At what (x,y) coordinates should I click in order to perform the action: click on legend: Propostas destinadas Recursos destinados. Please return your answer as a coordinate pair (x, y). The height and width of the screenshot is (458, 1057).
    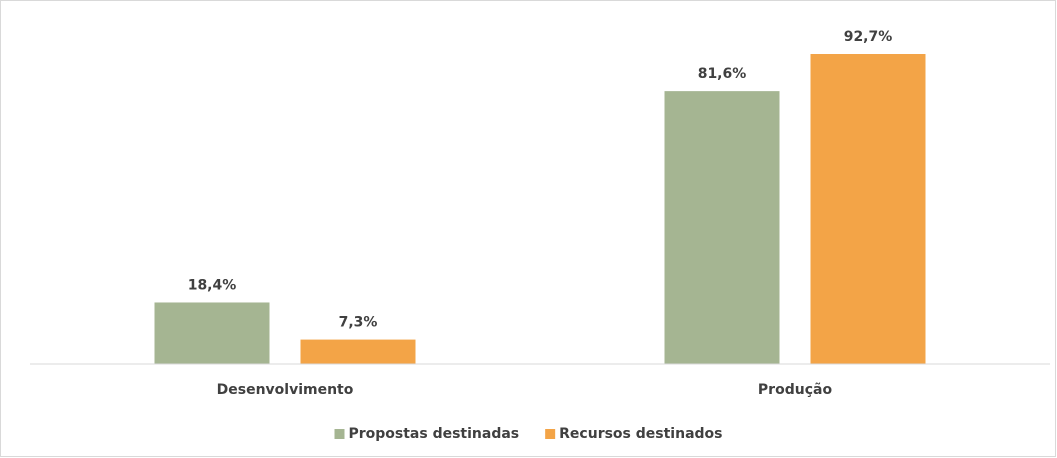
    Looking at the image, I should click on (528, 434).